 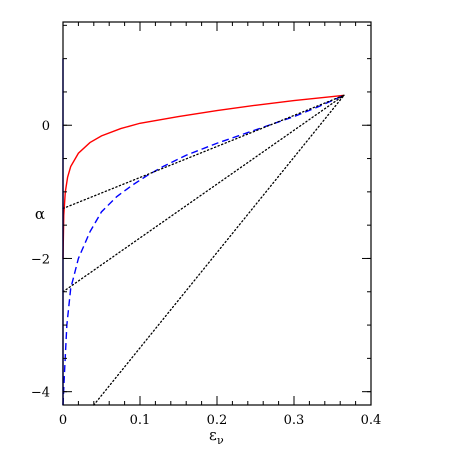 What do you see at coordinates (40, 214) in the screenshot?
I see `y-axis-label: α` at bounding box center [40, 214].